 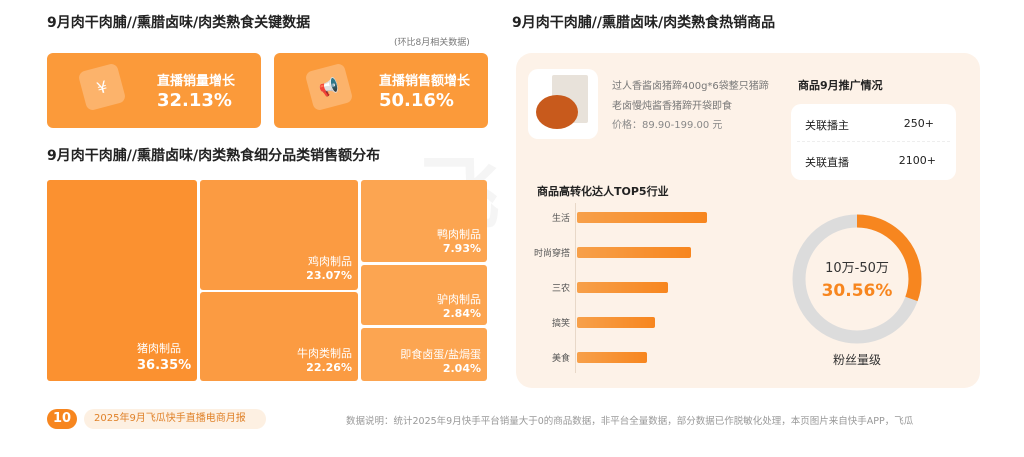 I want to click on page-number: 10, so click(x=62, y=419).